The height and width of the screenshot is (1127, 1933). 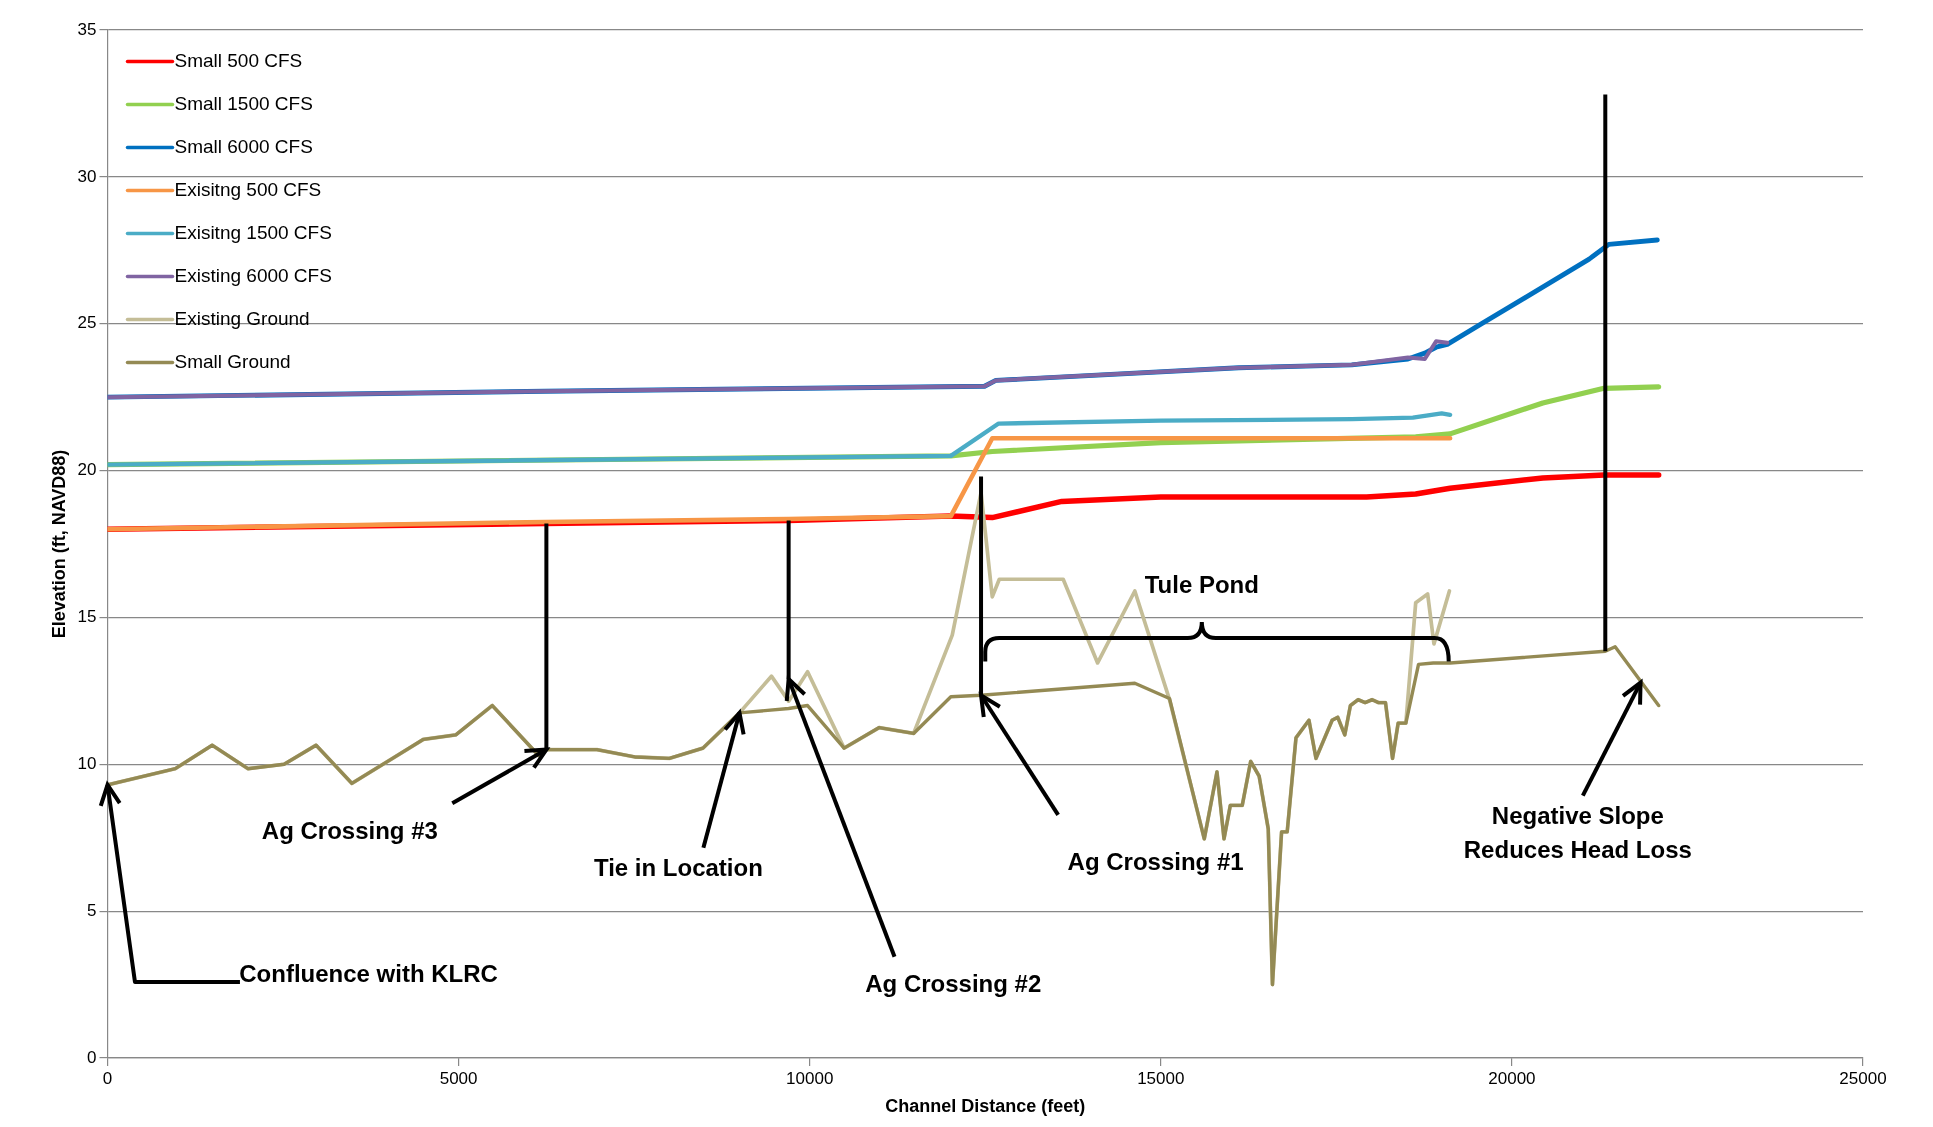 What do you see at coordinates (253, 232) in the screenshot?
I see `legend-label: Exisitng 1500 CFS` at bounding box center [253, 232].